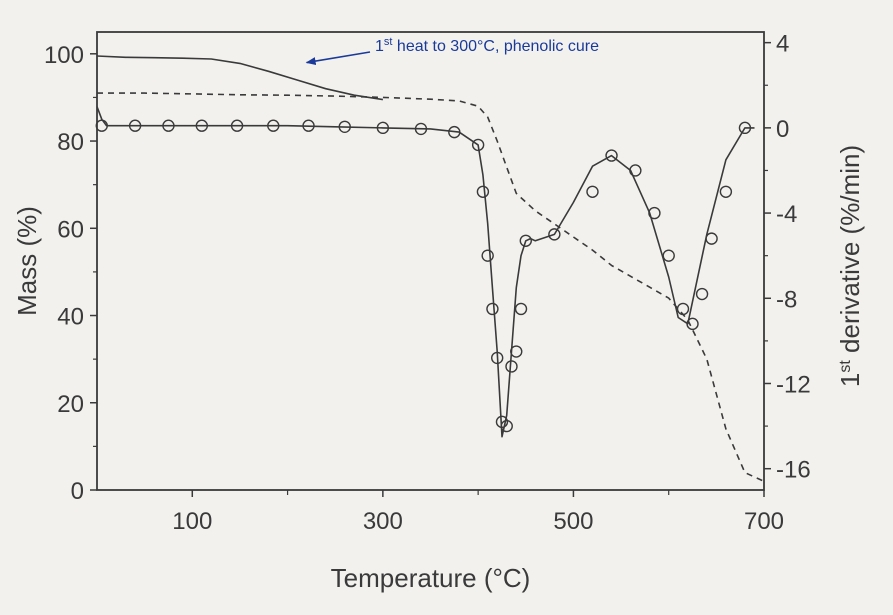 This screenshot has height=615, width=893. Describe the element at coordinates (70, 229) in the screenshot. I see `y-left-tick-label: 60` at that location.